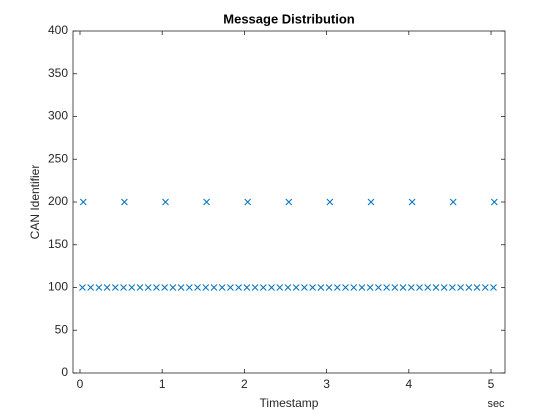  I want to click on x-axis-label: Timestamp, so click(289, 403).